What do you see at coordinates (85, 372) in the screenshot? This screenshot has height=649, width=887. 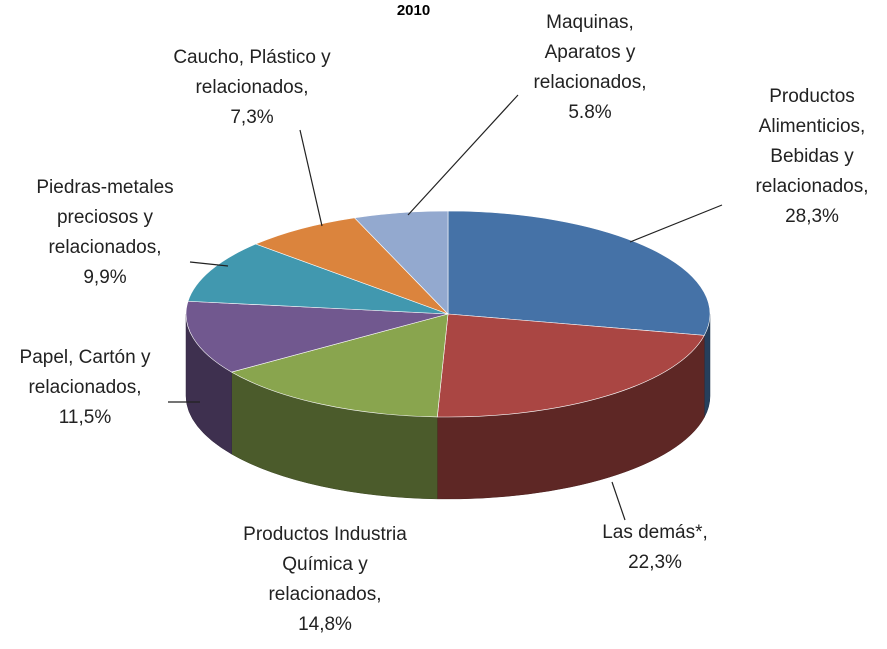 I see `category-label: Papel, Cartón y relacionados,` at bounding box center [85, 372].